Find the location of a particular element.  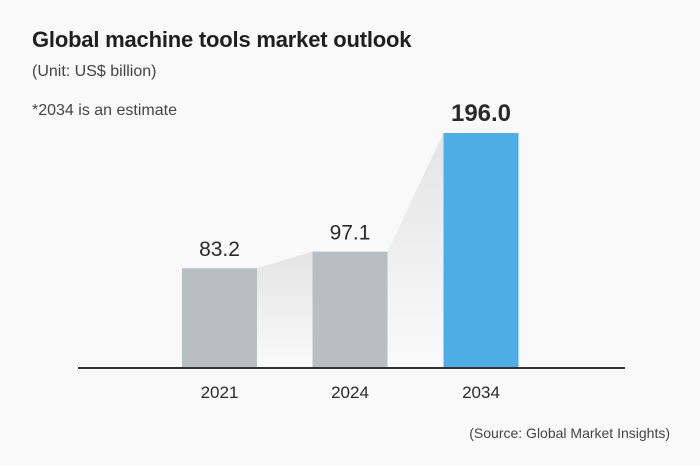

x-tick-label-2034: 2034 is located at coordinates (481, 392).